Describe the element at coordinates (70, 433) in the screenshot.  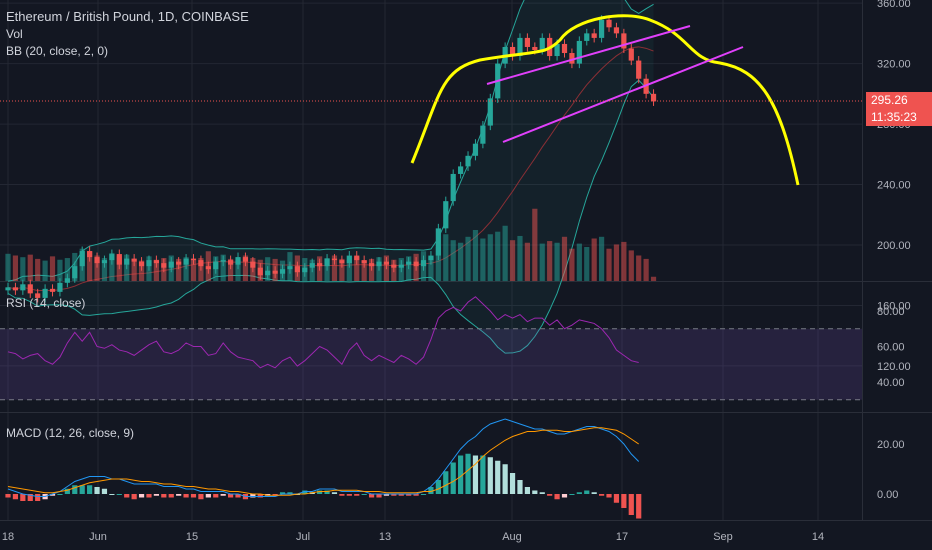
I see `macd-legend: MACD (12, 26, close, 9)` at that location.